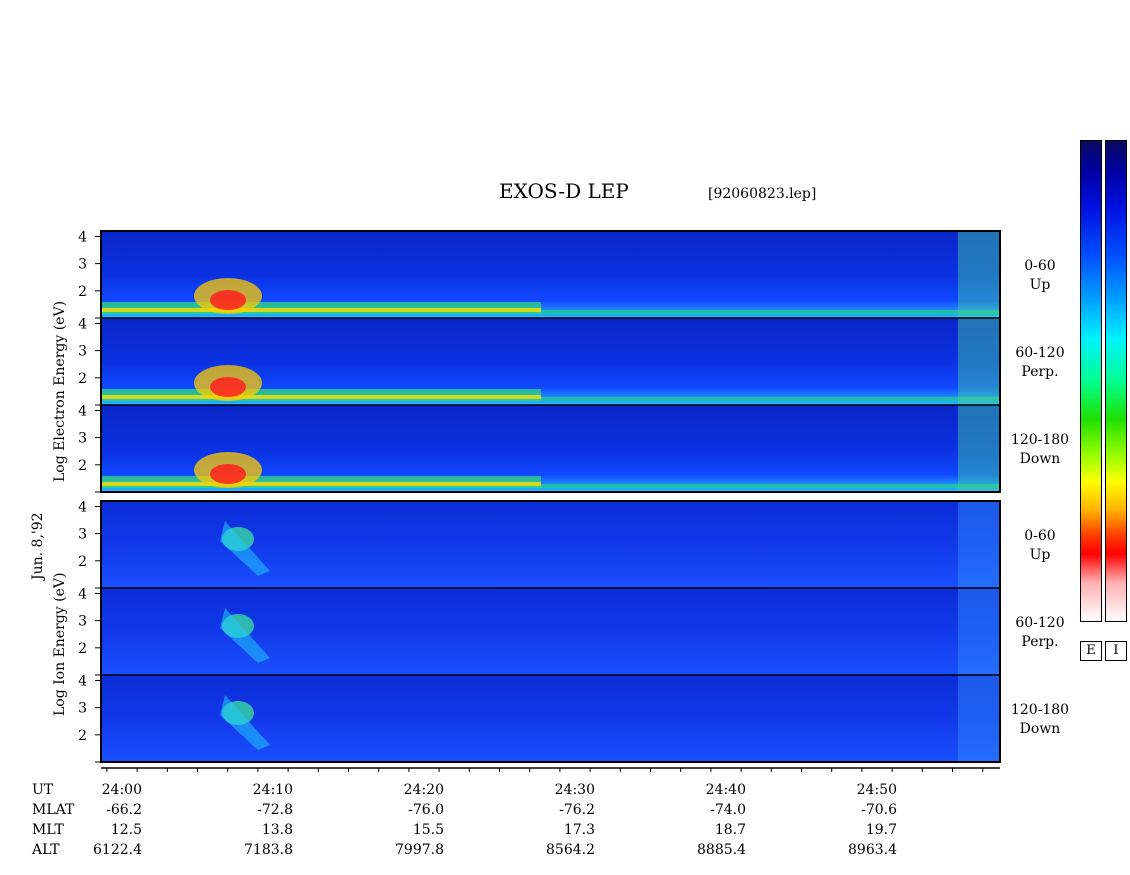 This screenshot has width=1130, height=875. Describe the element at coordinates (117, 850) in the screenshot. I see `ephemeris-alt-1: 6122.4` at that location.